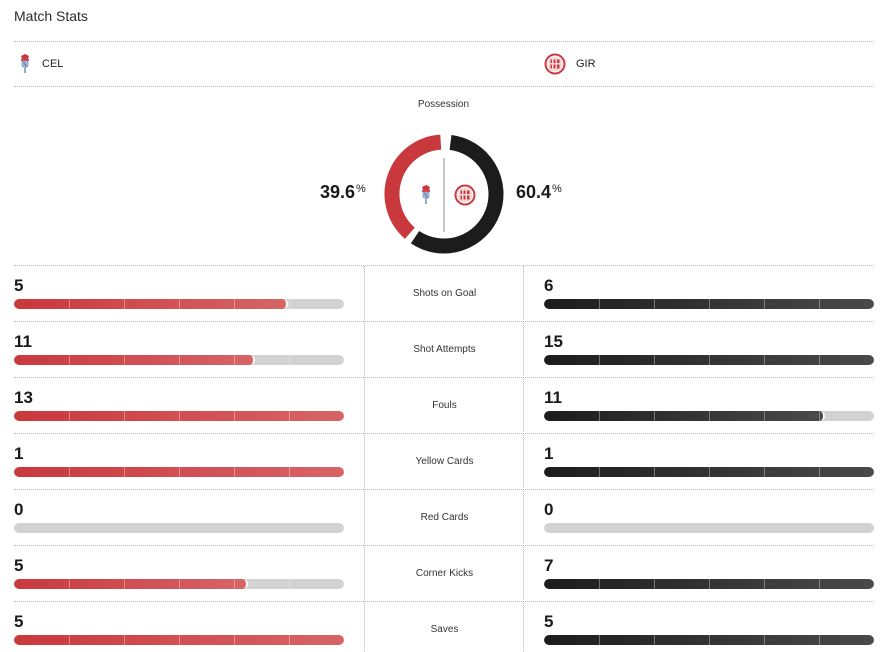 This screenshot has height=652, width=887. I want to click on possession-arc-home, so click(413, 186).